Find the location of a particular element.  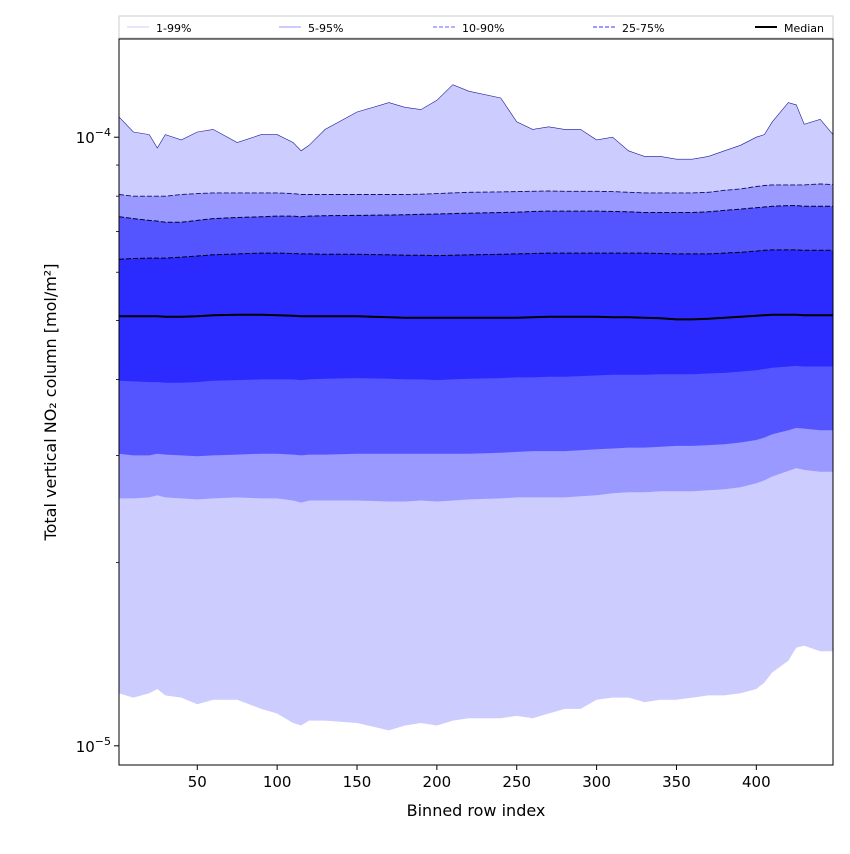

median-line is located at coordinates (476, 317).